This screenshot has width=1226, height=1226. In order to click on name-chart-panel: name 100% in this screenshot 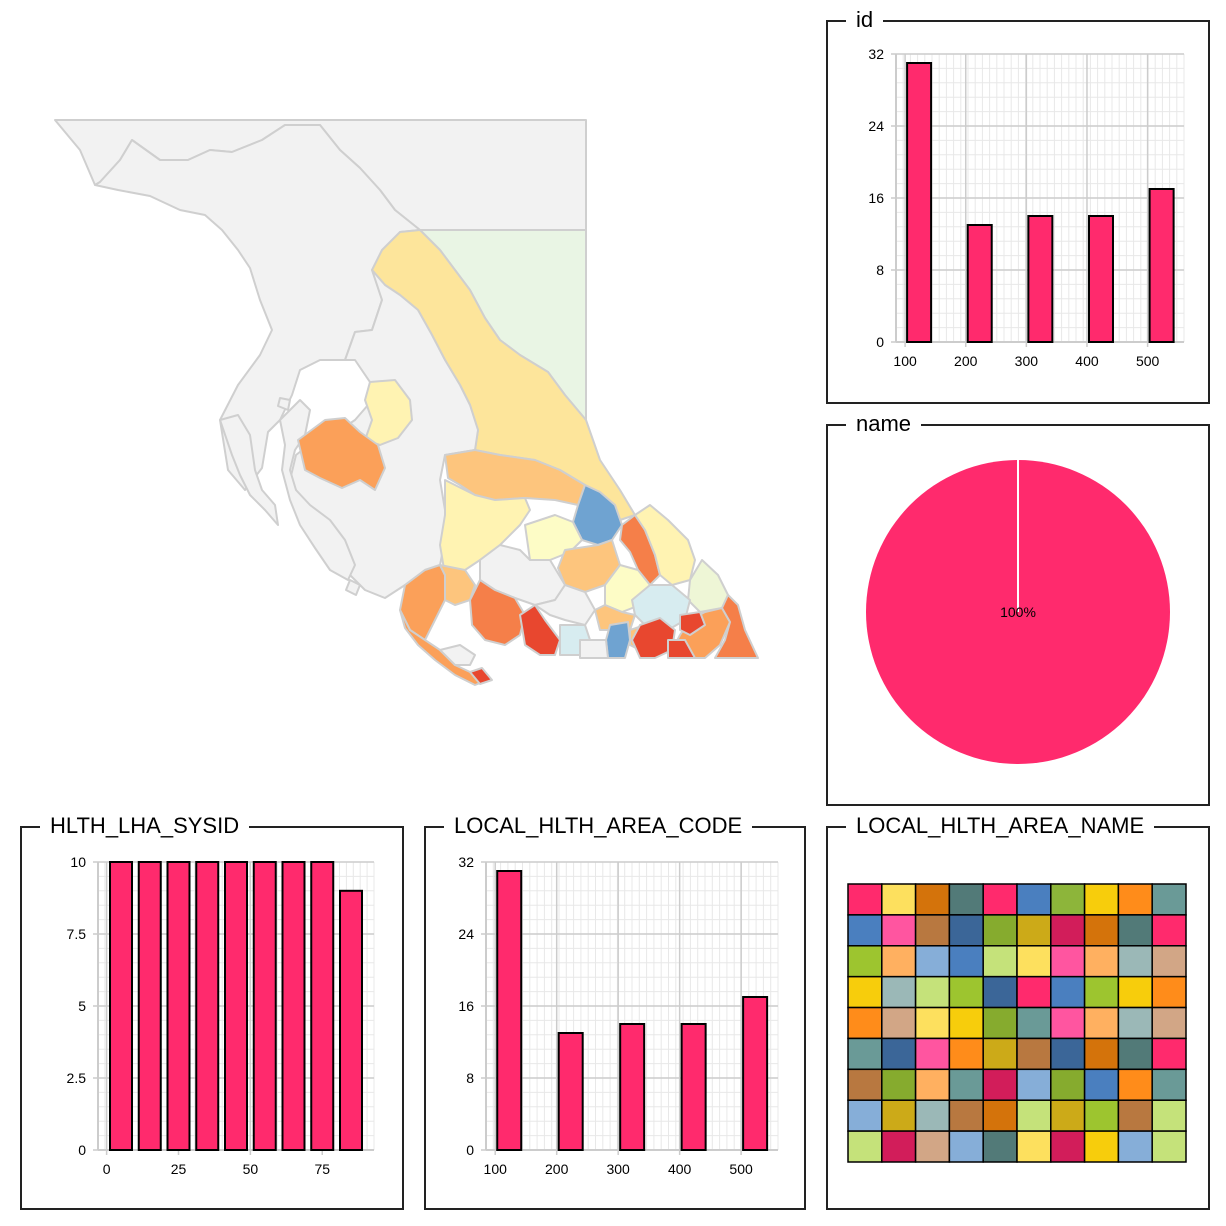, I will do `click(1018, 608)`.